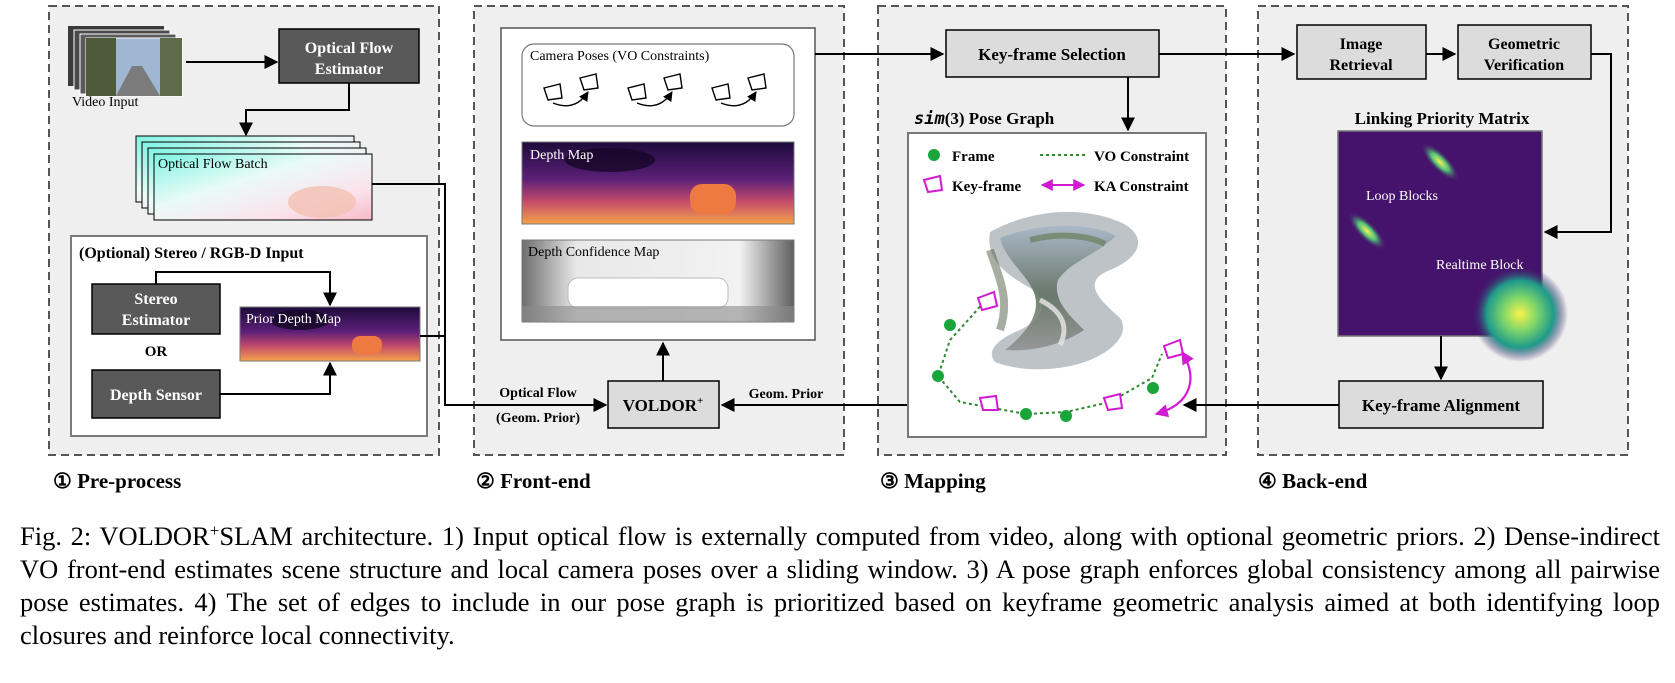 Image resolution: width=1675 pixels, height=683 pixels. What do you see at coordinates (933, 481) in the screenshot?
I see `section-label-mapping: ③ Mapping` at bounding box center [933, 481].